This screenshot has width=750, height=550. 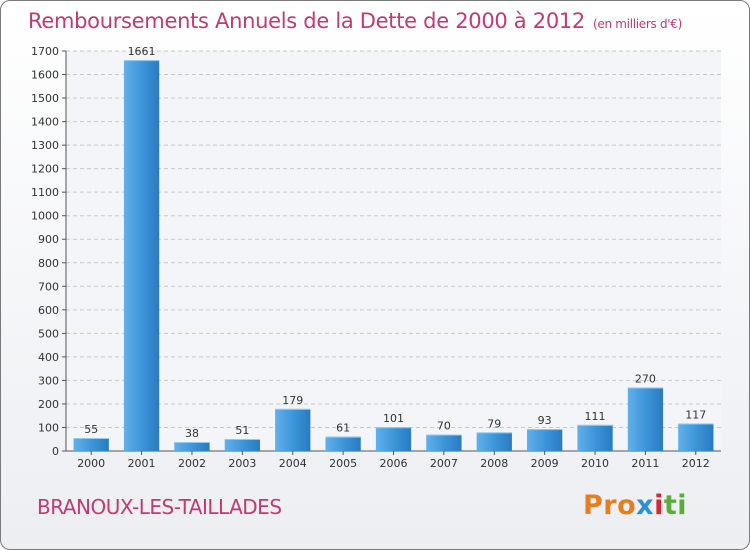 I want to click on y-tick-label: 1100, so click(x=45, y=192).